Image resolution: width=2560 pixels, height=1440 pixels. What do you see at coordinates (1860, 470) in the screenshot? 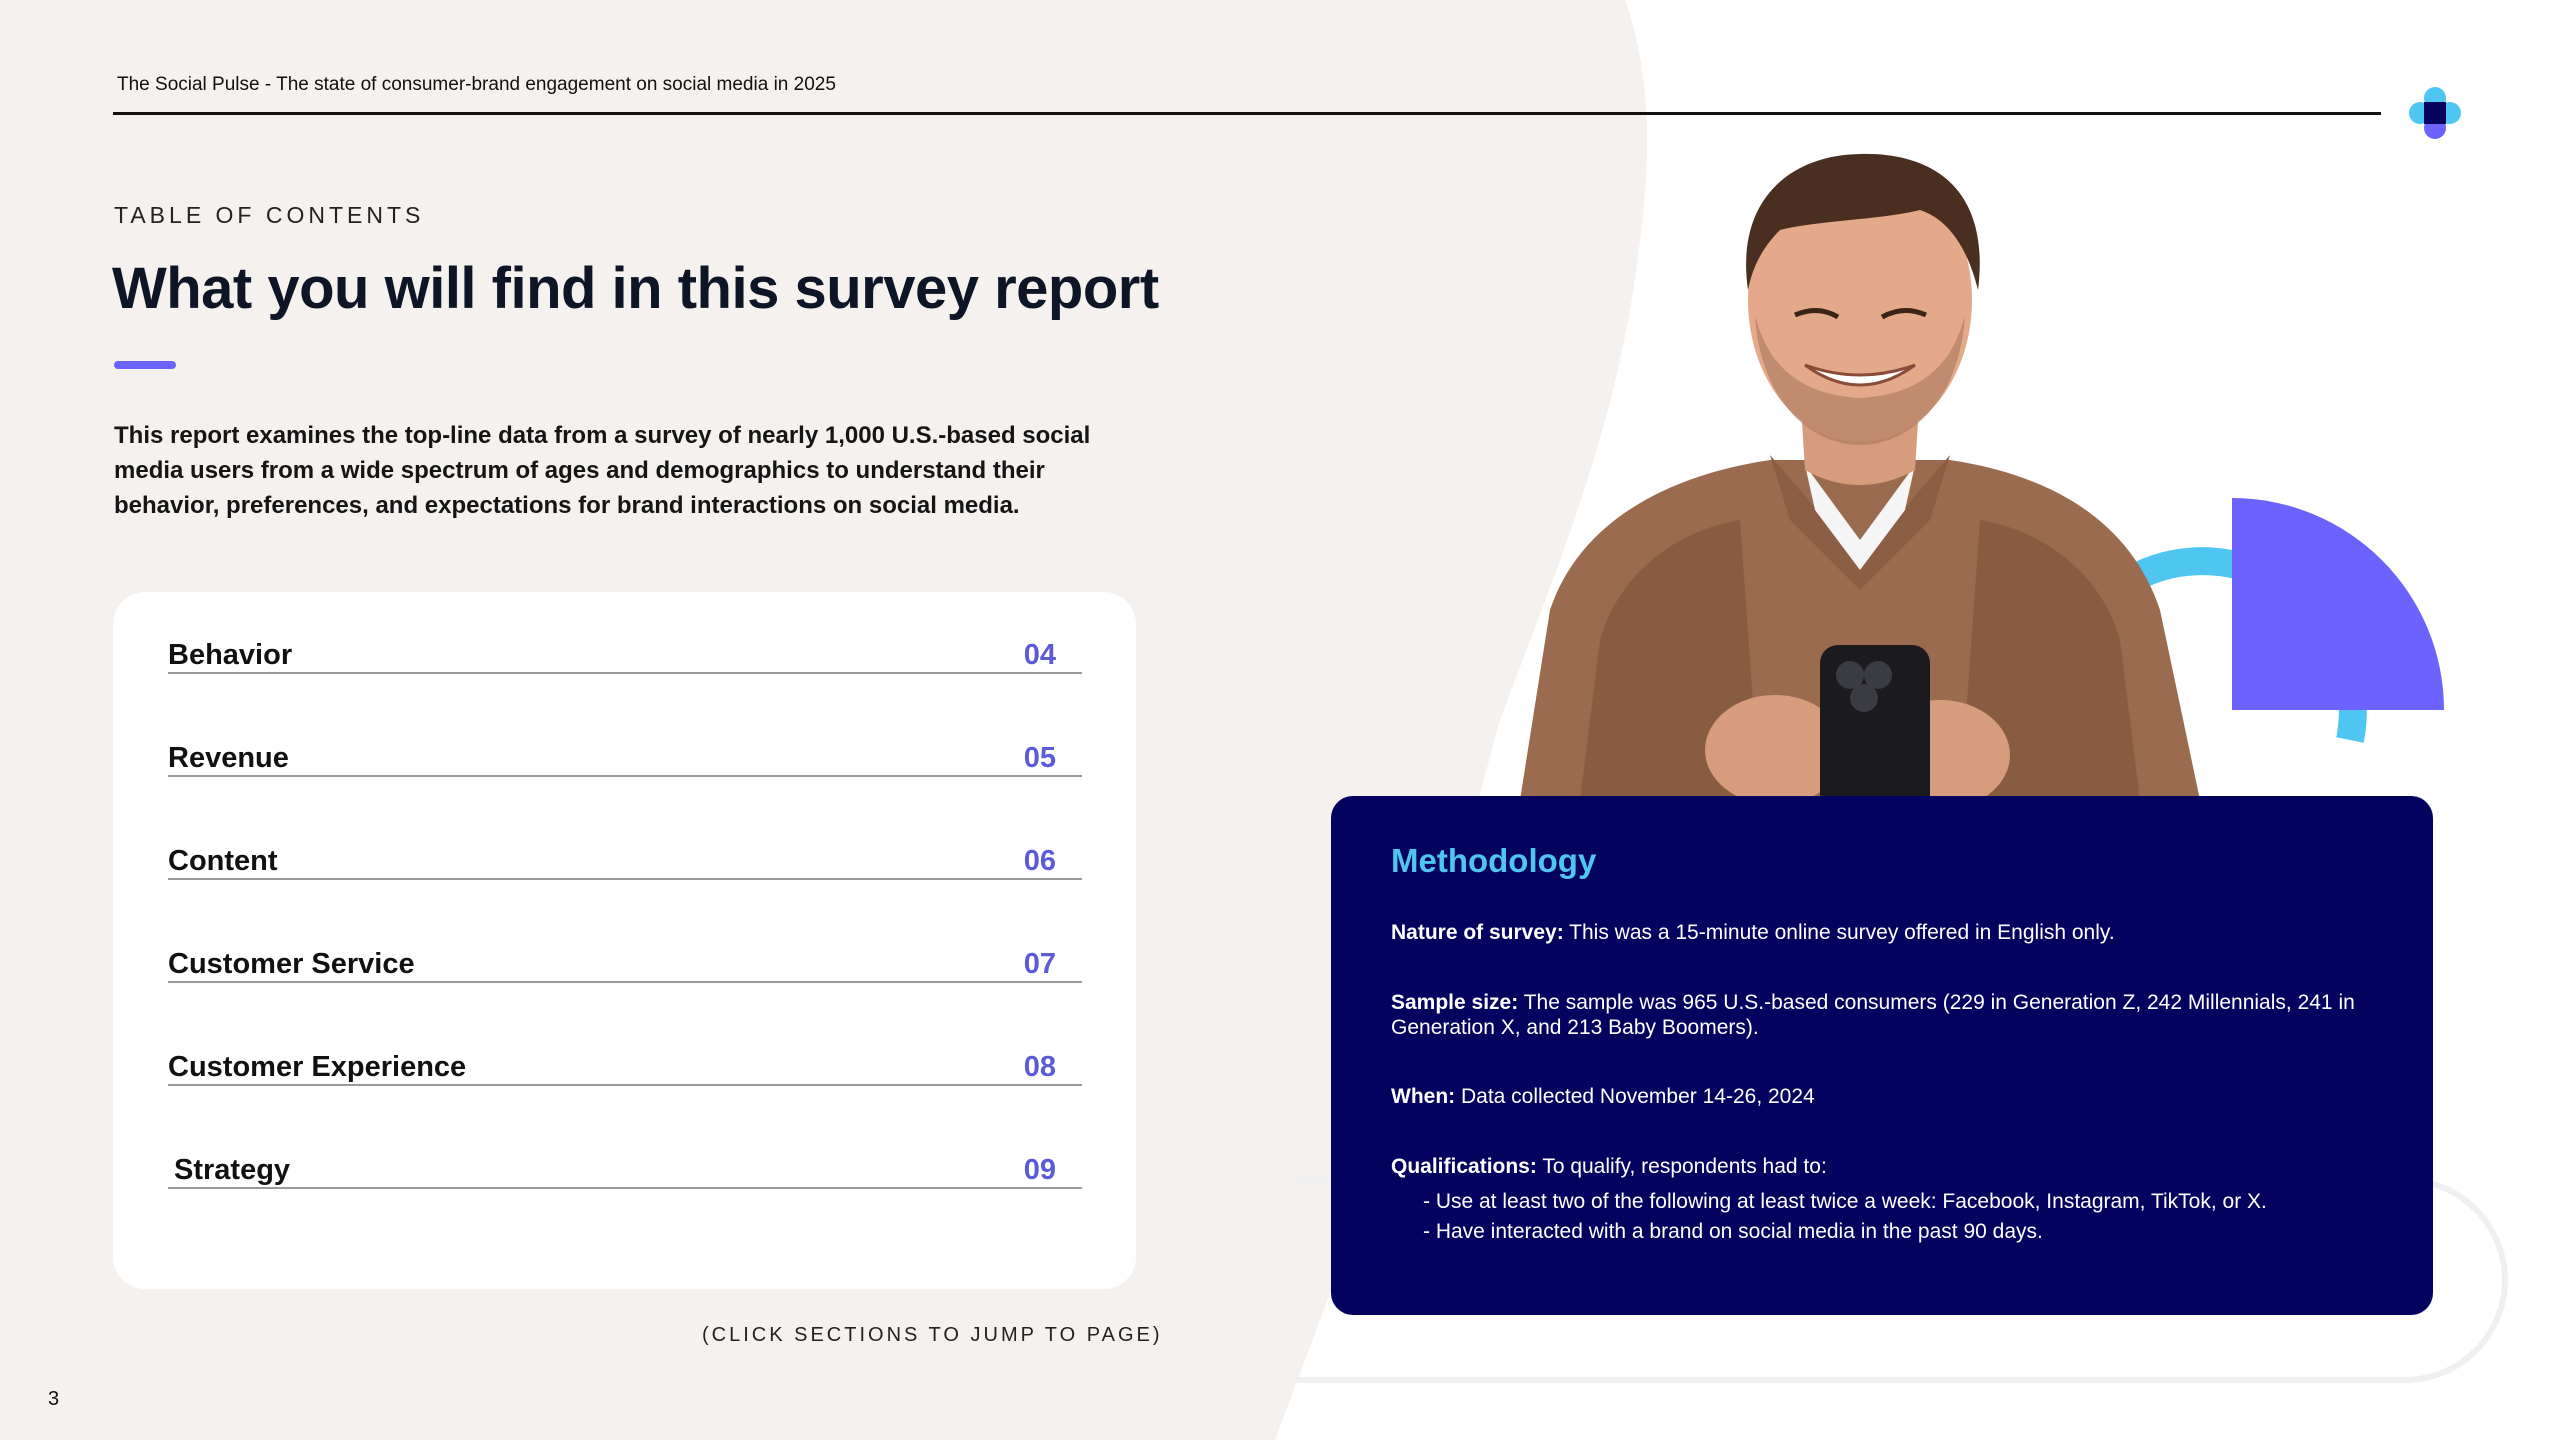
I see `person-with-phone-image` at bounding box center [1860, 470].